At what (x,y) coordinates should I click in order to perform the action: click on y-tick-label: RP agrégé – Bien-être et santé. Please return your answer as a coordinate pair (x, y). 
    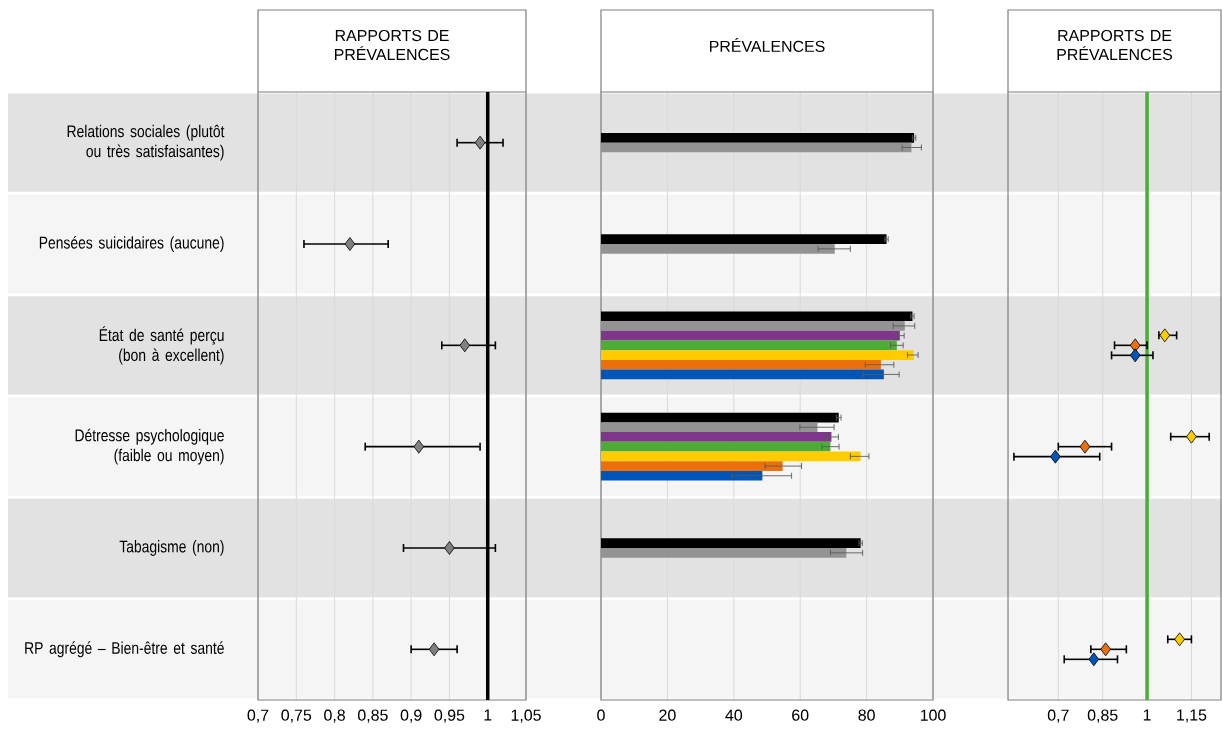
    Looking at the image, I should click on (124, 649).